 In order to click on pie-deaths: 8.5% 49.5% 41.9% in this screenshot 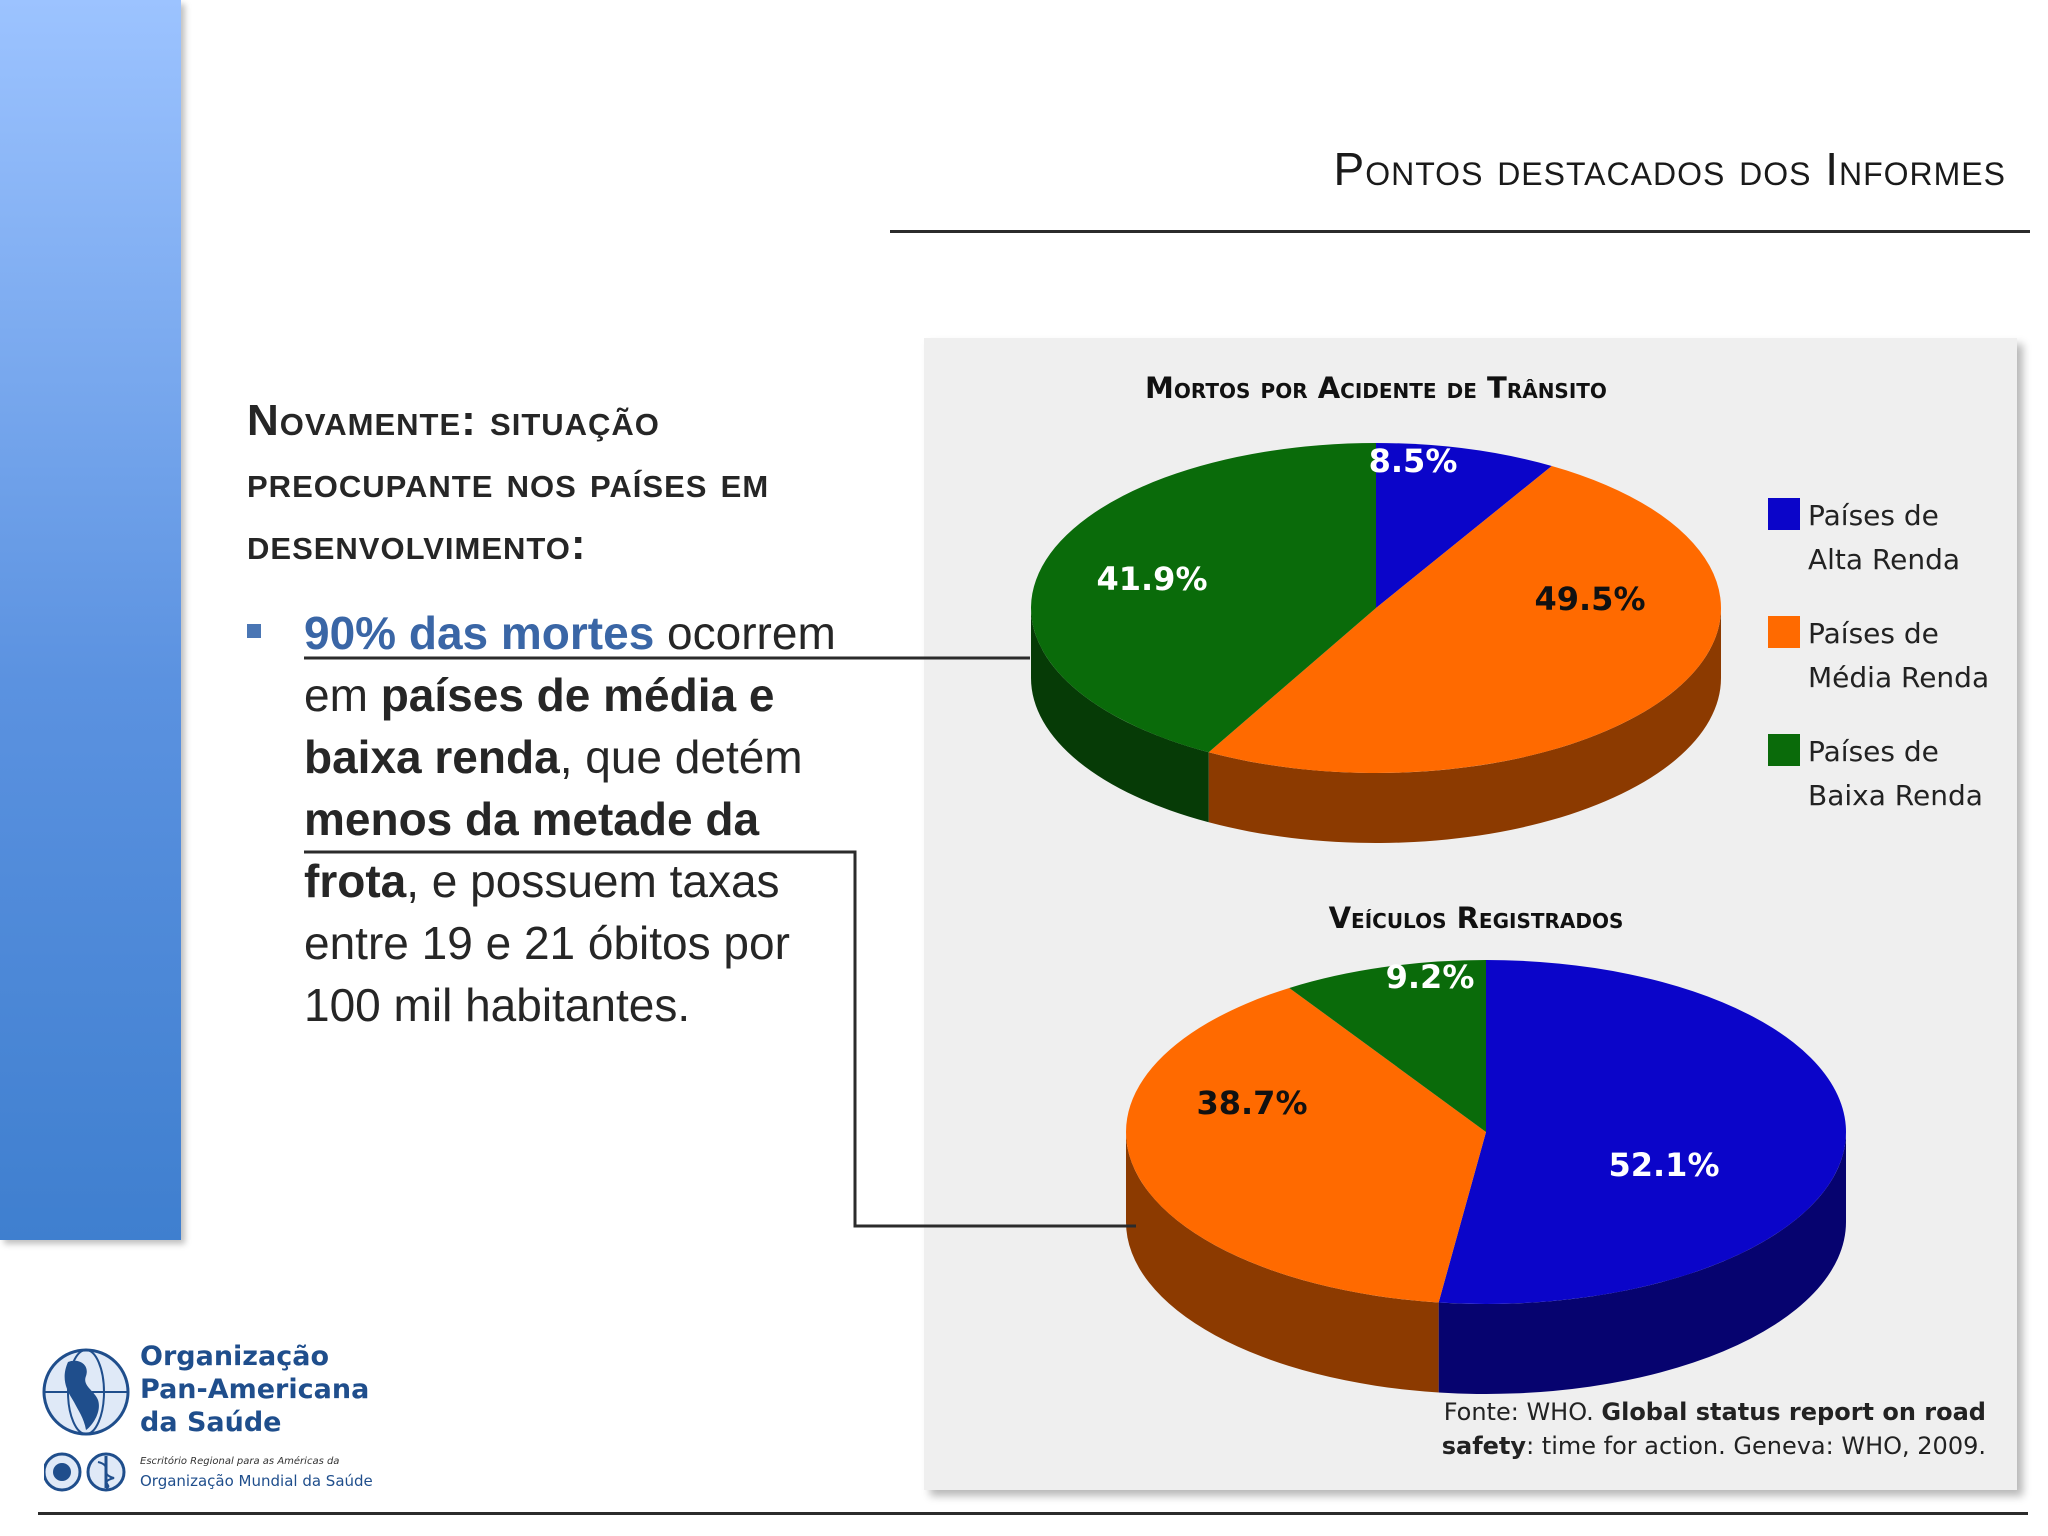, I will do `click(1376, 643)`.